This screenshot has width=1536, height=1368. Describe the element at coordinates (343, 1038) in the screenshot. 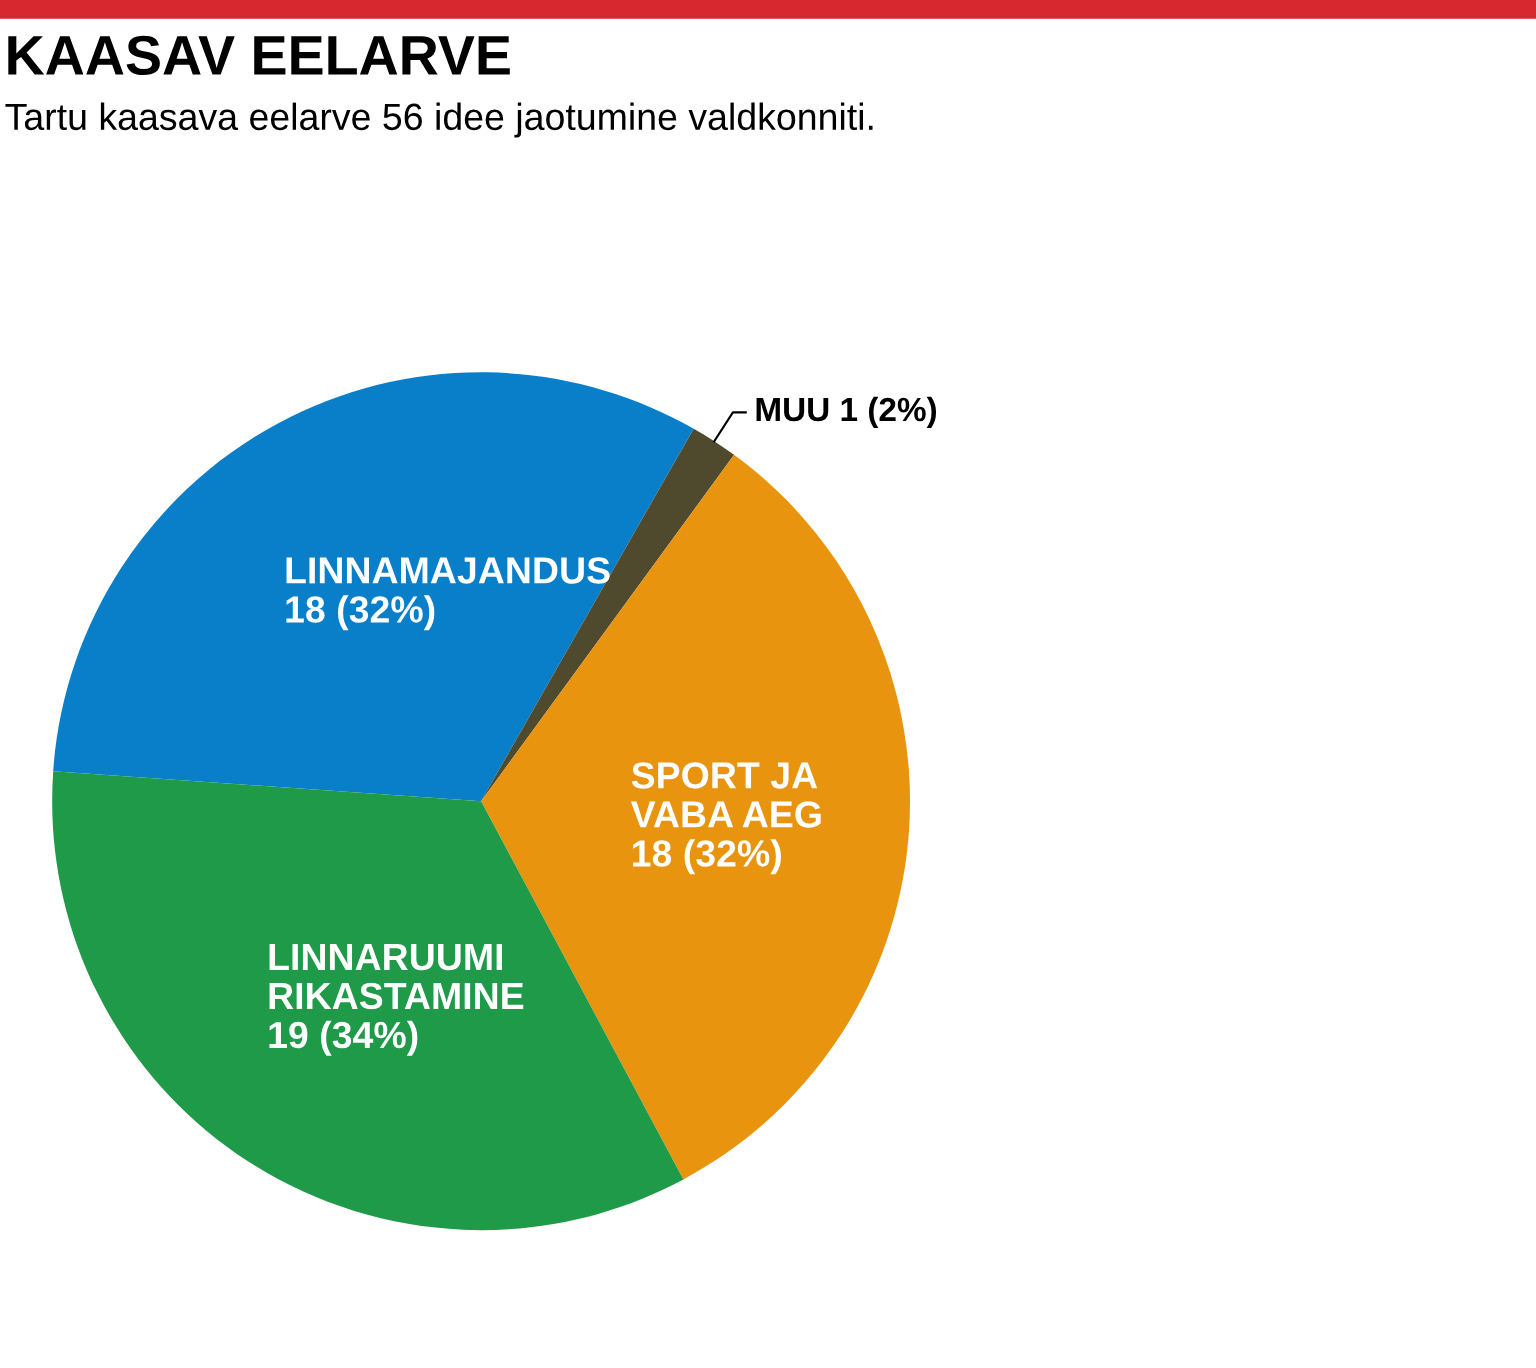

I see `data-label: 19 (34%)` at that location.